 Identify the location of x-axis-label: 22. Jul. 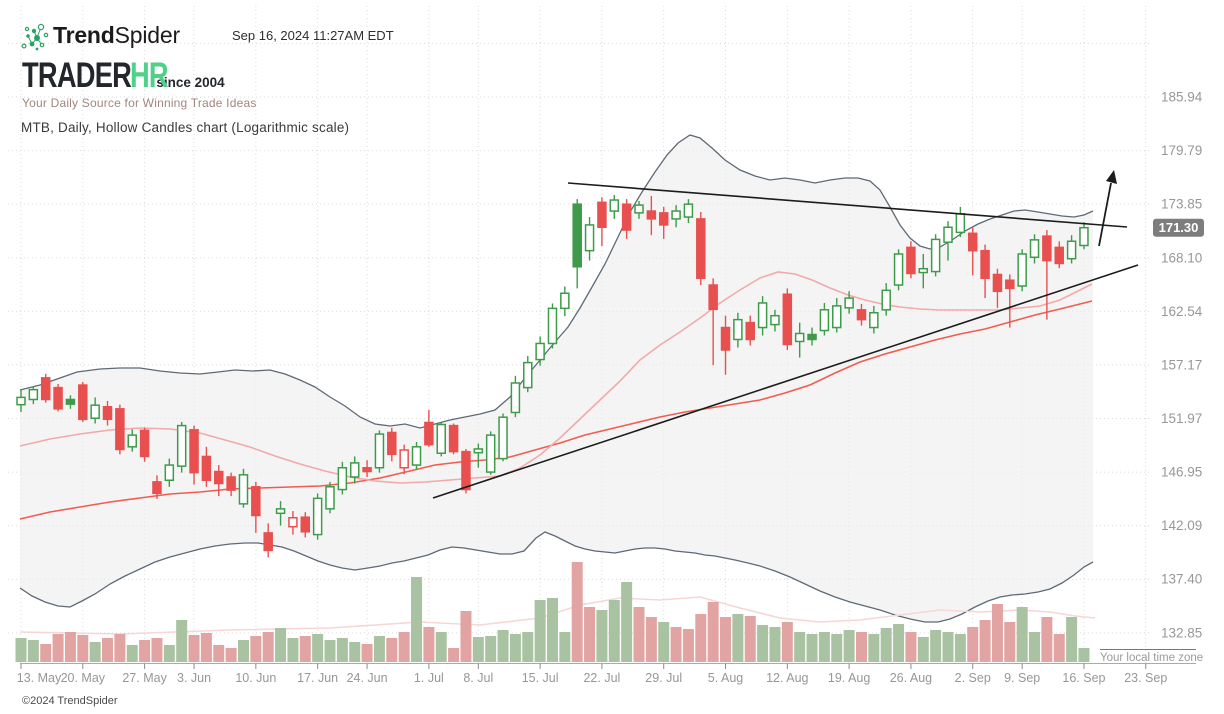
(601, 678).